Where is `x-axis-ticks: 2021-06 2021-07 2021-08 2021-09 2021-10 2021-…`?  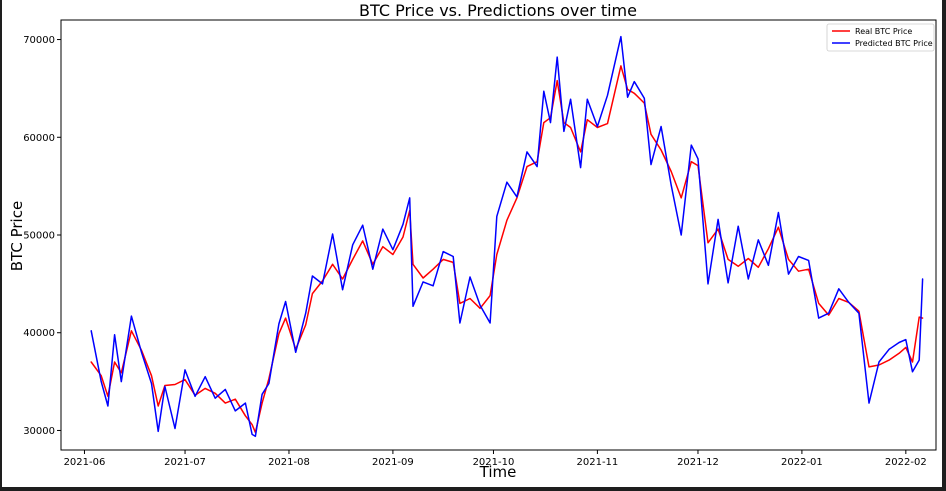 x-axis-ticks: 2021-06 2021-07 2021-08 2021-09 2021-10 2021-… is located at coordinates (495, 459).